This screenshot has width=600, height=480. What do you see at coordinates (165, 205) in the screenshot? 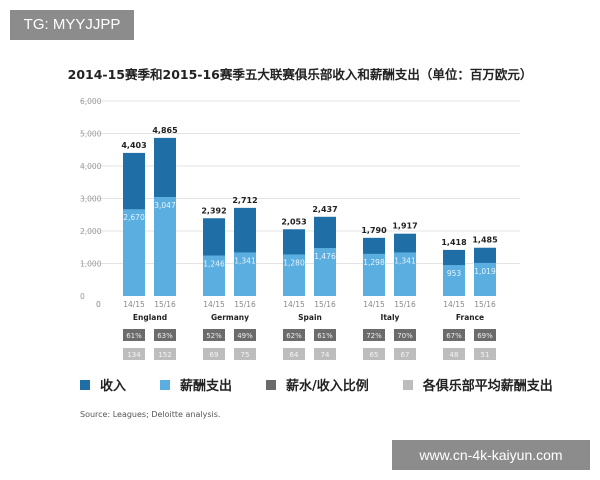
I see `wage-label: 3,047` at bounding box center [165, 205].